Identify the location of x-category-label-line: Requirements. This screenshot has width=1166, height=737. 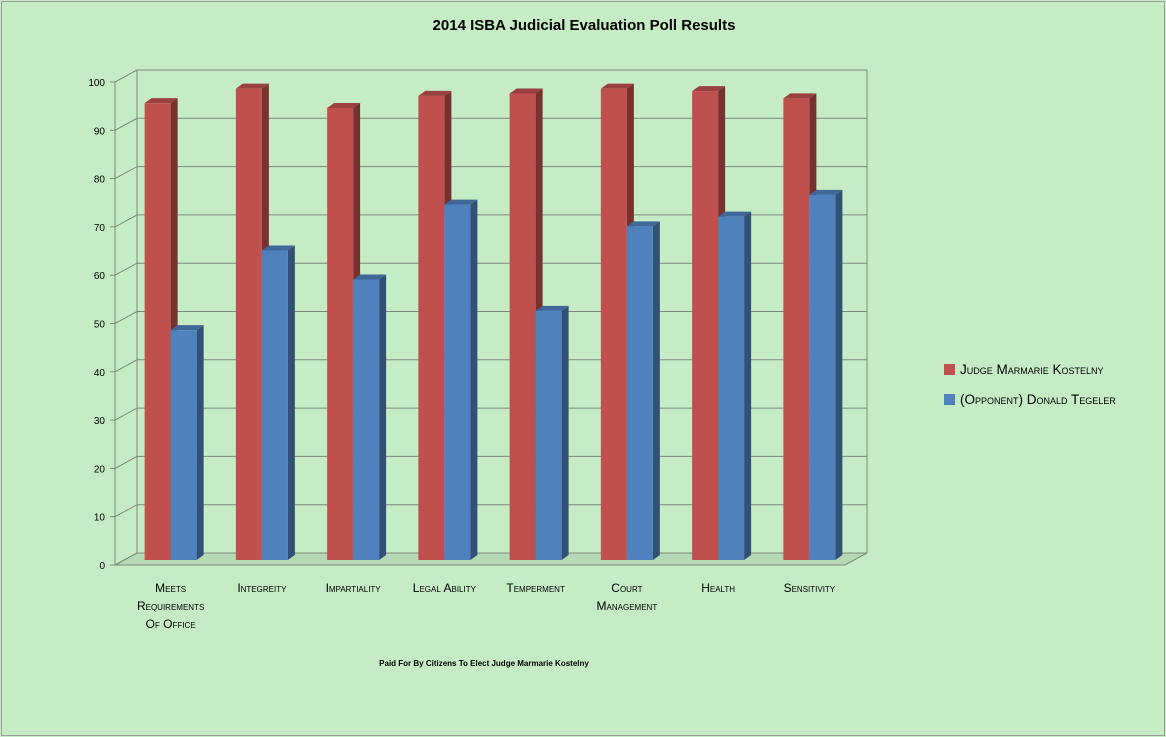
(170, 606).